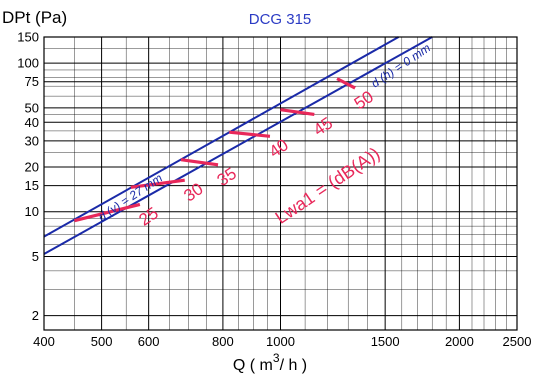  Describe the element at coordinates (32, 81) in the screenshot. I see `y-tick-label: 75` at that location.